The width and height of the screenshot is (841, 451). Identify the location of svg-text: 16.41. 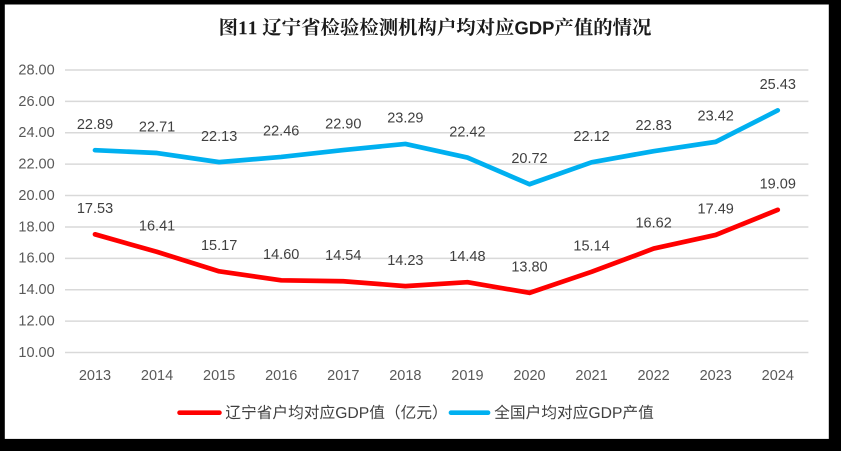
(157, 227).